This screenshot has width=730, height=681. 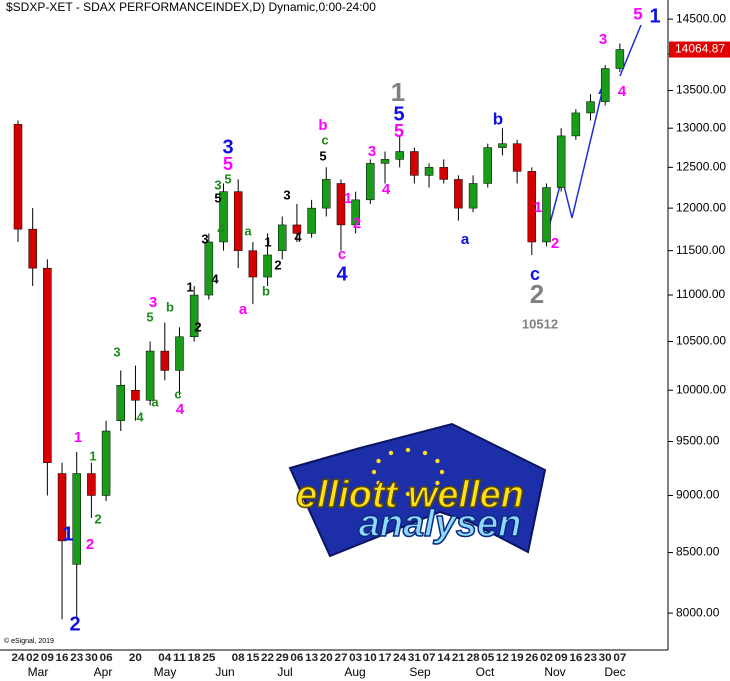 I want to click on x-tick-label: 25, so click(x=208, y=658).